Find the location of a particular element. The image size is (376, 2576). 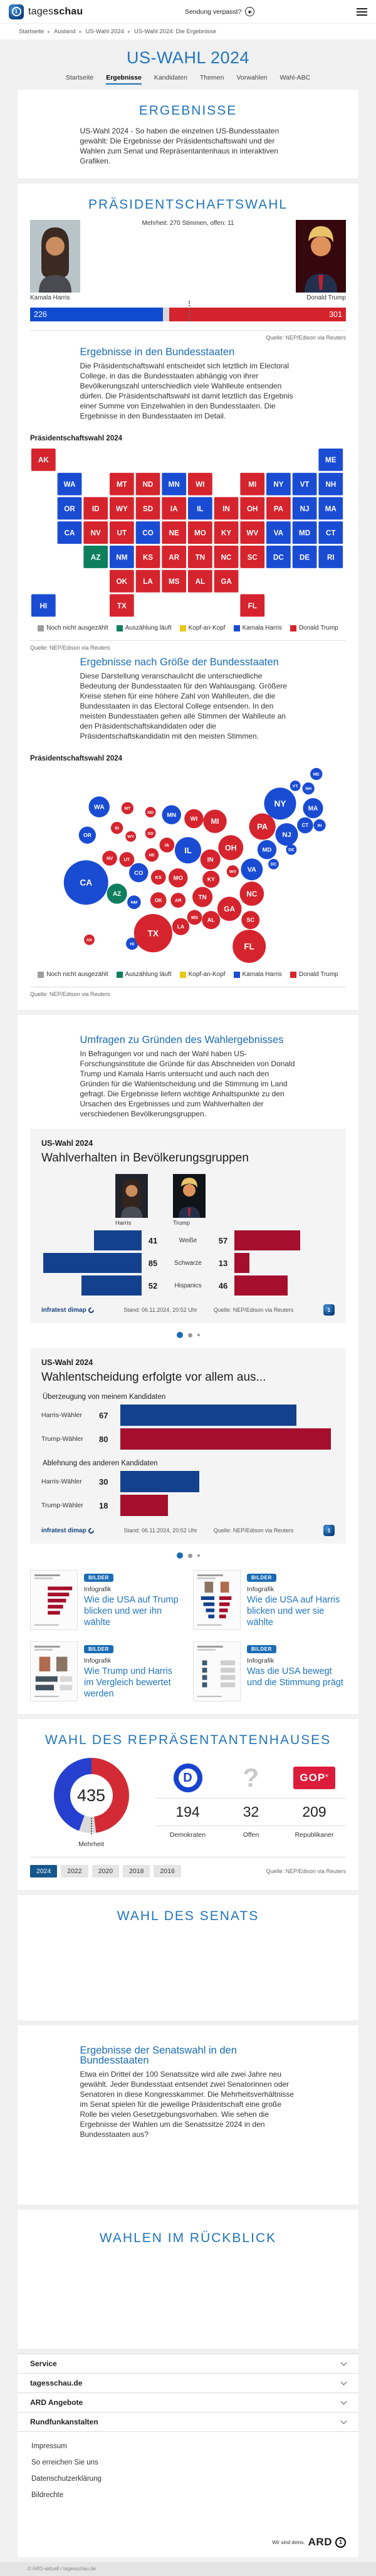

state-MT: MT is located at coordinates (121, 484).